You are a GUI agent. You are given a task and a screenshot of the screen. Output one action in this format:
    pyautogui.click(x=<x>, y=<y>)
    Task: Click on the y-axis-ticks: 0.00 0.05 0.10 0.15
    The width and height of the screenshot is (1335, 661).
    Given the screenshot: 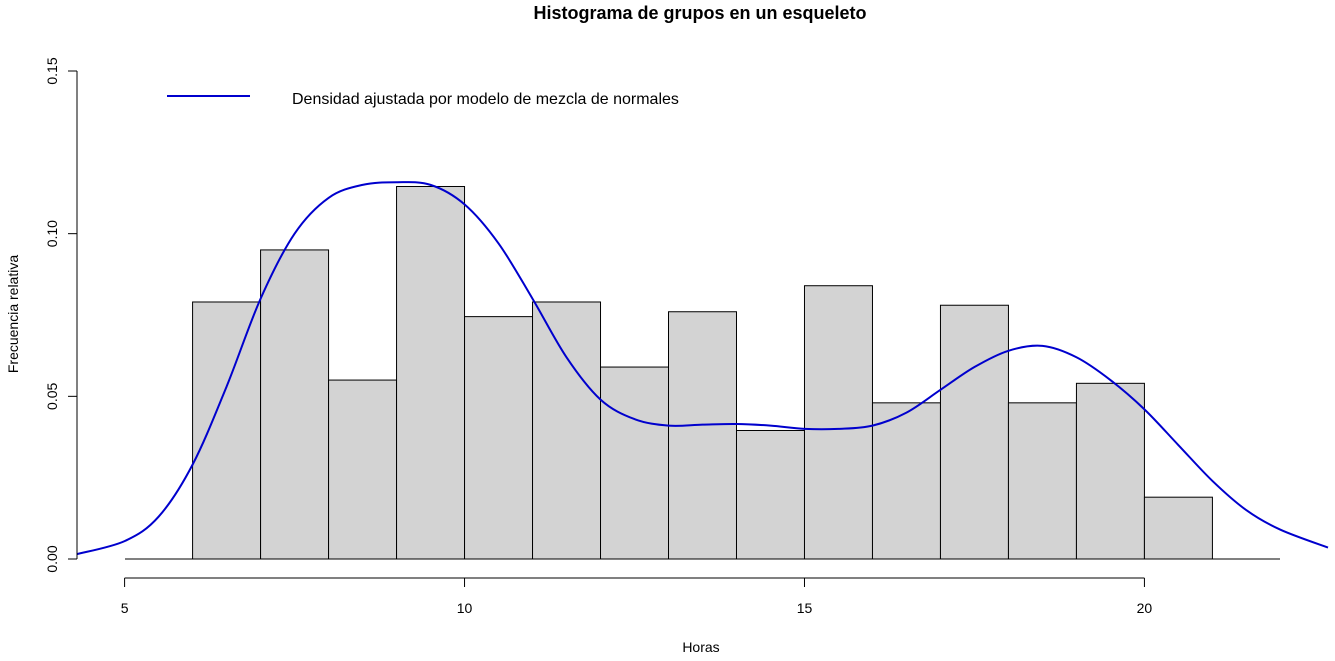 What is the action you would take?
    pyautogui.click(x=60, y=315)
    